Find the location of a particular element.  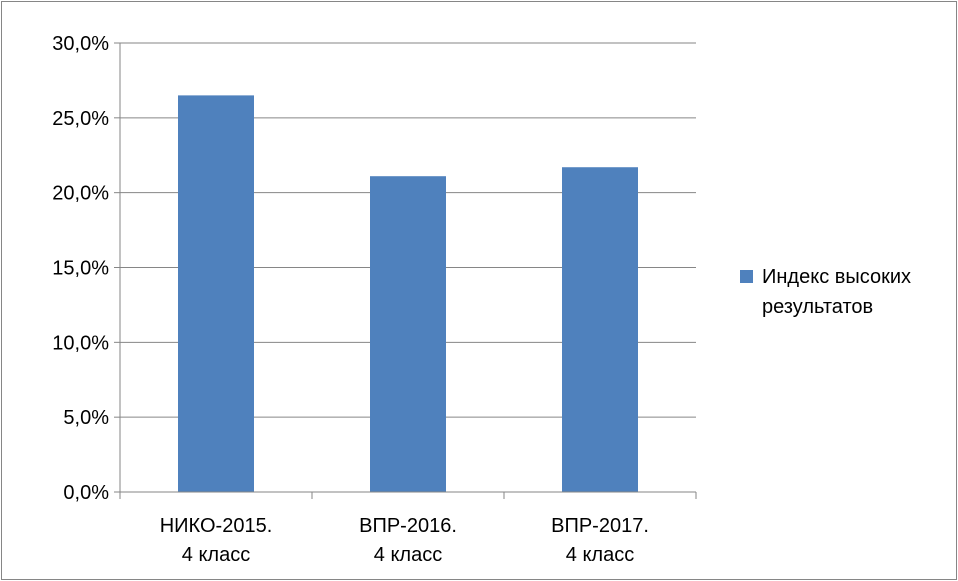

y-tick-label: 5,0% is located at coordinates (86, 418).